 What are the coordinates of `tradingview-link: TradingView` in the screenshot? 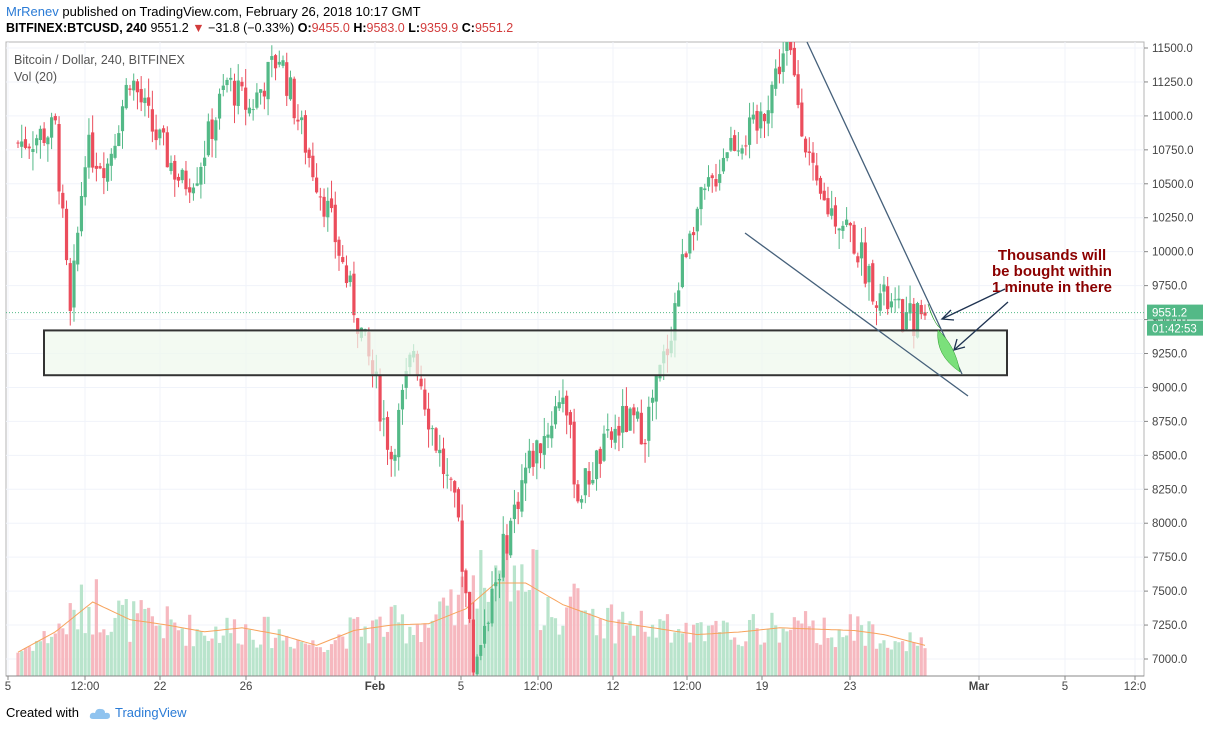 It's located at (150, 712).